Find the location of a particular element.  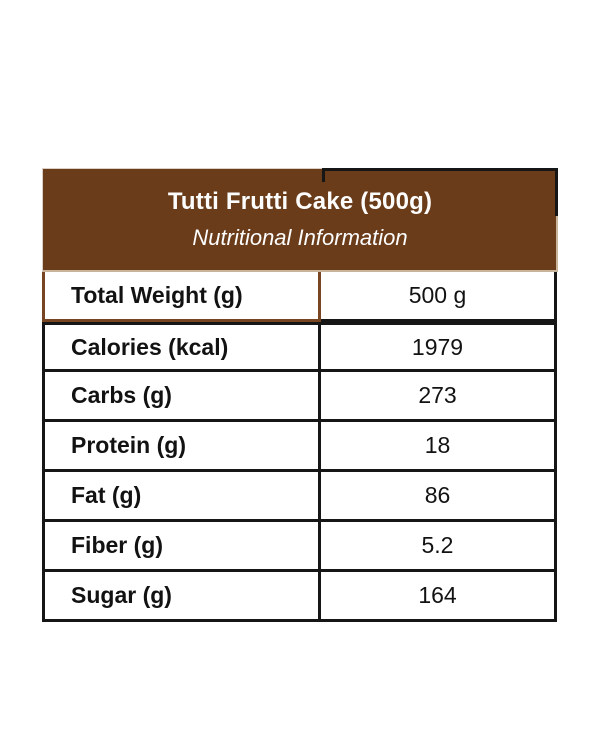

label-subtitle: Nutritional Information is located at coordinates (300, 237).